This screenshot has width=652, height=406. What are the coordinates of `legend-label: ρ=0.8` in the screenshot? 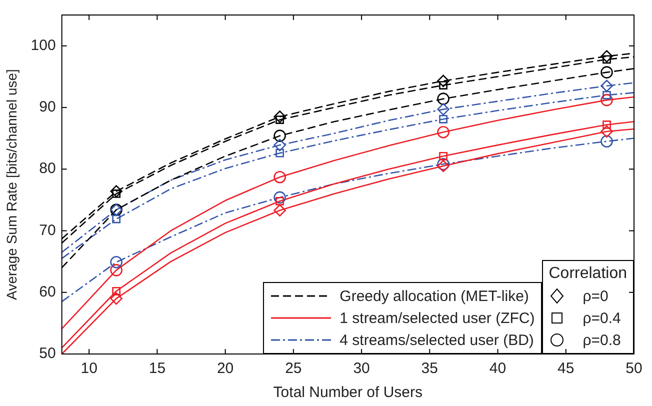 It's located at (601, 340).